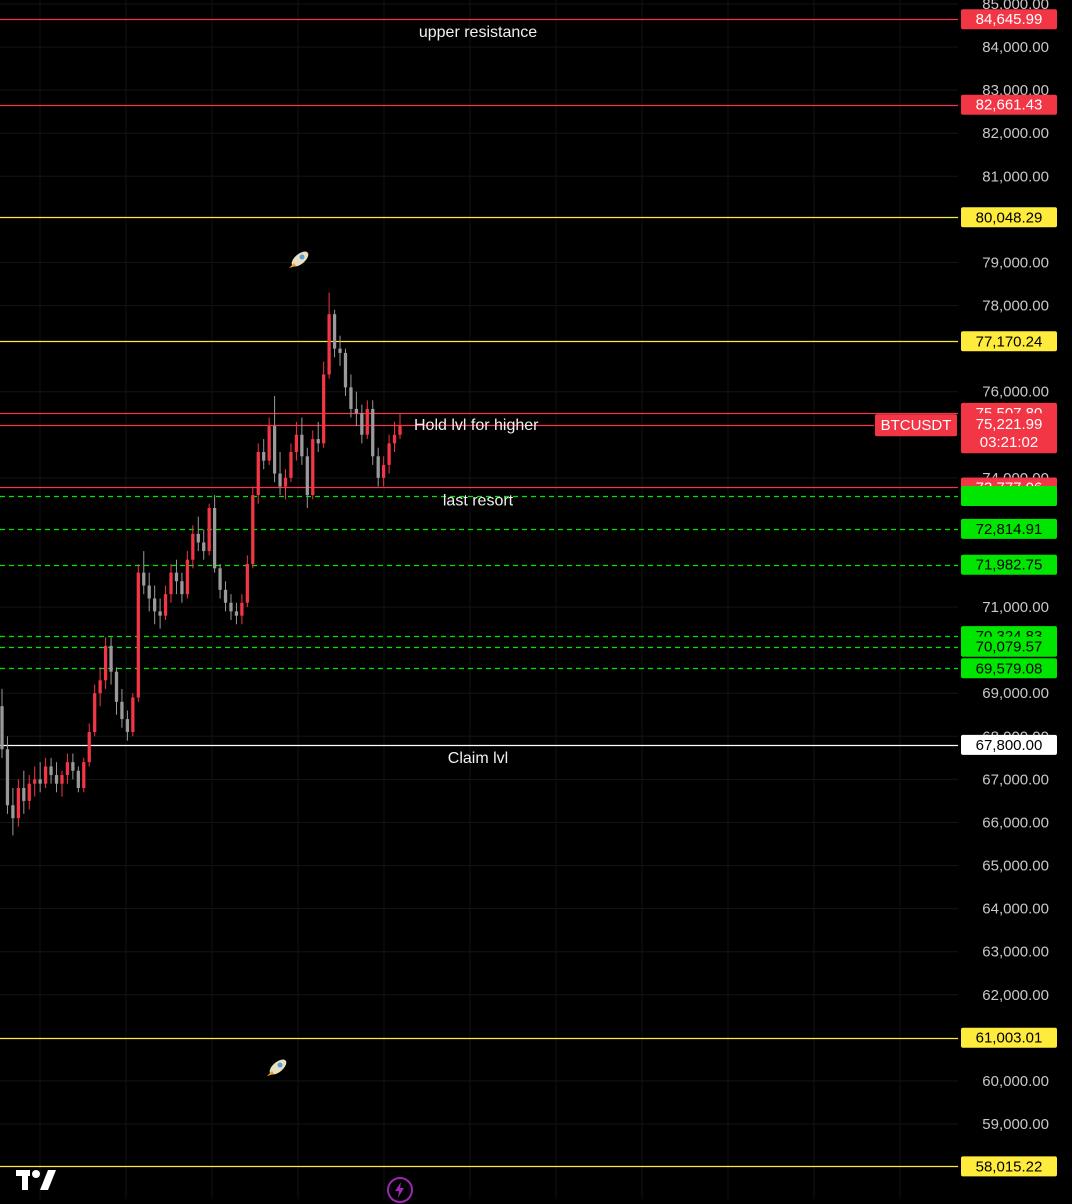  I want to click on y-tick-label: 60,000.00, so click(1015, 1081).